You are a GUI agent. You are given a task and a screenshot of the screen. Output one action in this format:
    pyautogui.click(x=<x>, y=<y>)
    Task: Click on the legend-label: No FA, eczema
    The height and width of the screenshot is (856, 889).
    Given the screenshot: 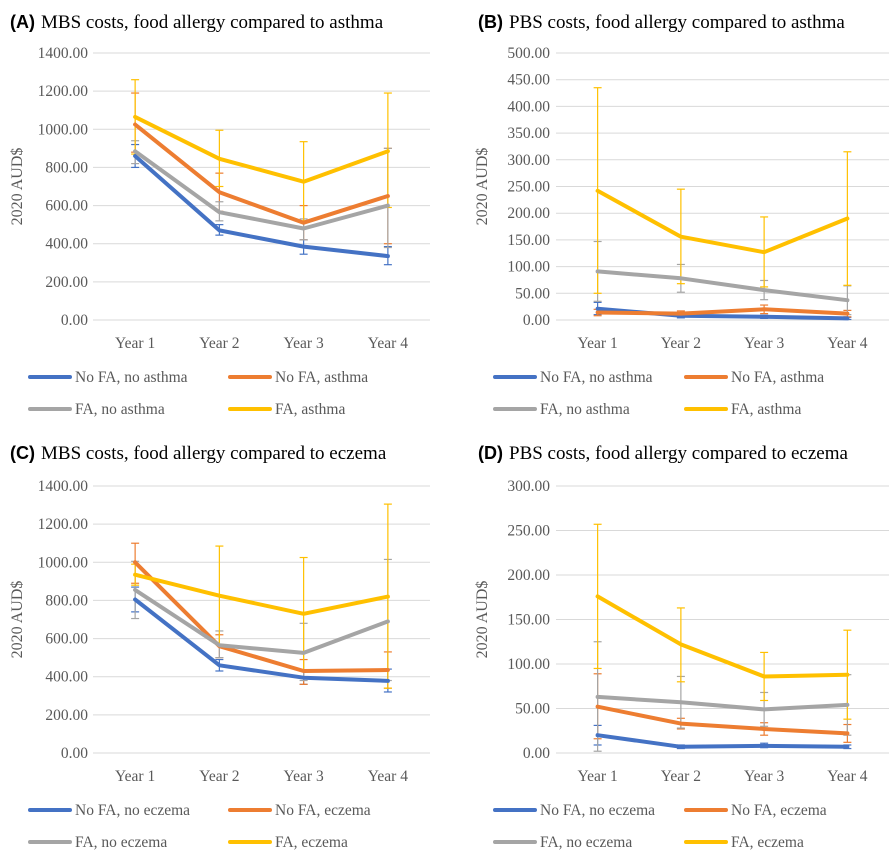 What is the action you would take?
    pyautogui.click(x=779, y=810)
    